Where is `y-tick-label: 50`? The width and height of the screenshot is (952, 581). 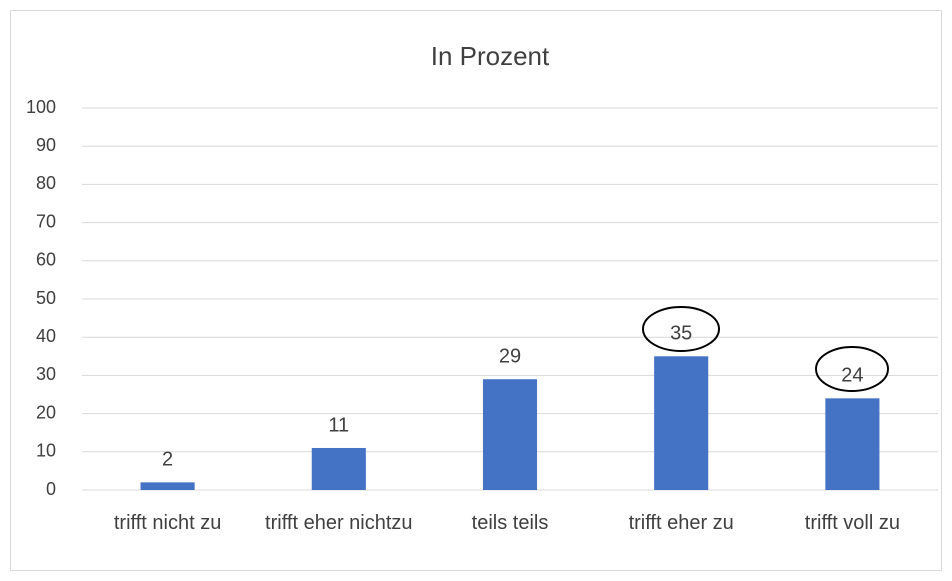
y-tick-label: 50 is located at coordinates (46, 298).